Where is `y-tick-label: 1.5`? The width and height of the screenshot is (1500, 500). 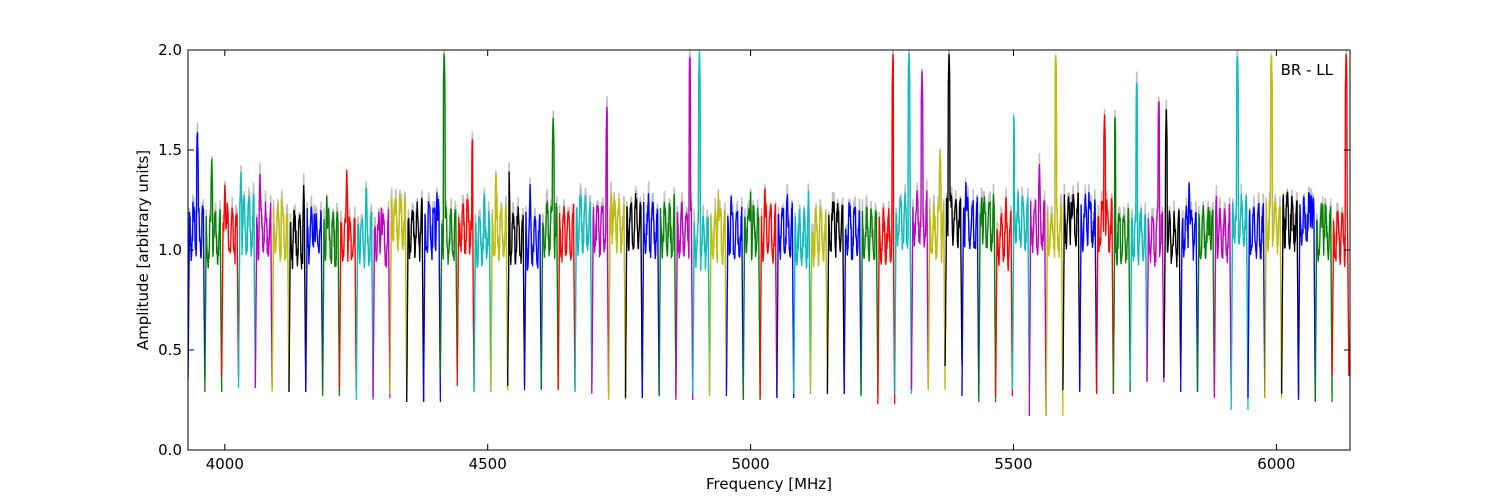 y-tick-label: 1.5 is located at coordinates (170, 150).